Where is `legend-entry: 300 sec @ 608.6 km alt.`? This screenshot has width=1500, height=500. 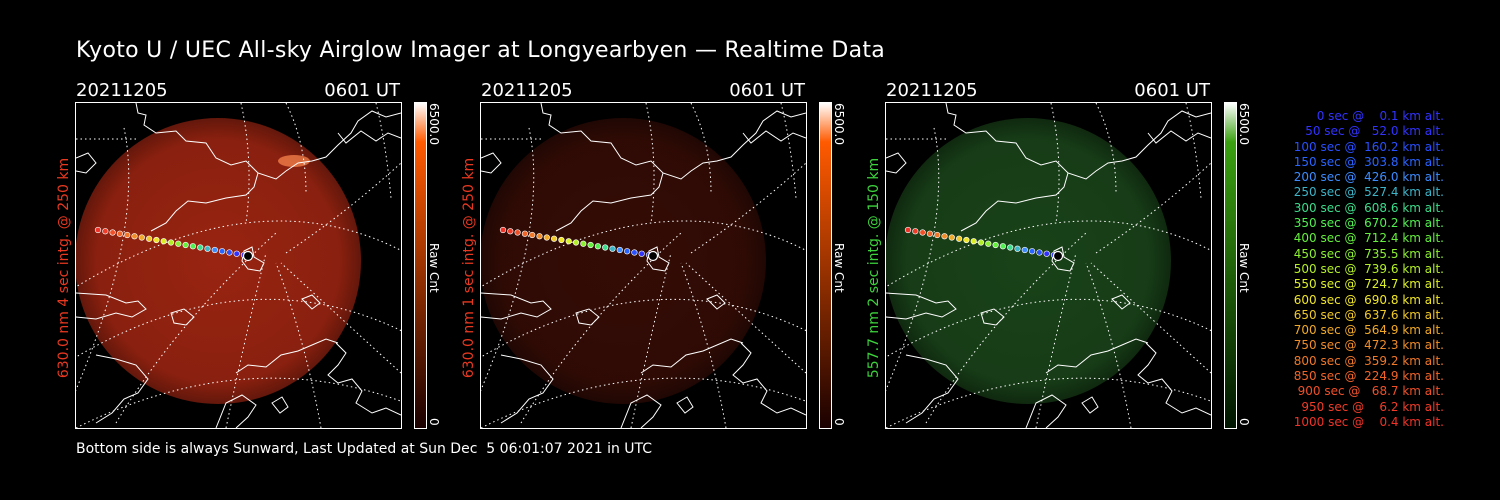 legend-entry: 300 sec @ 608.6 km alt. is located at coordinates (1368, 207).